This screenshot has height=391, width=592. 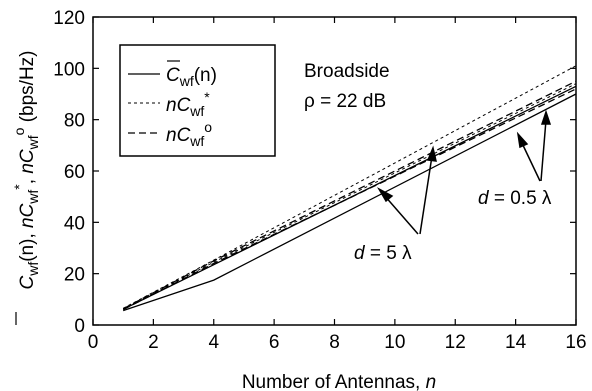 I want to click on y-title-c3-rest: (bps/Hz), so click(x=27, y=89).